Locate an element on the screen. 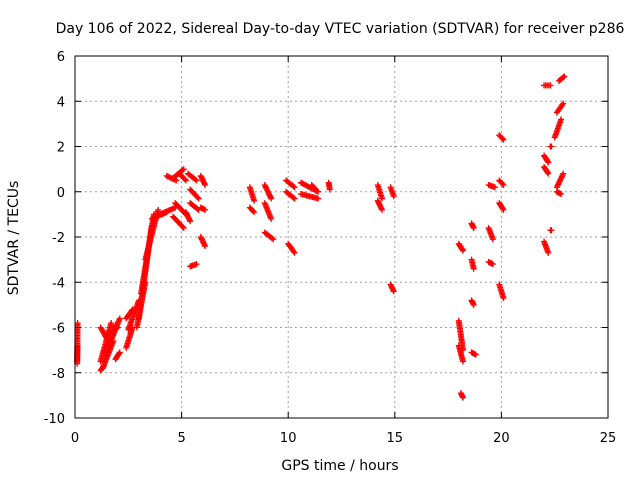 This screenshot has width=640, height=480. y-tick-label: -10 is located at coordinates (54, 419).